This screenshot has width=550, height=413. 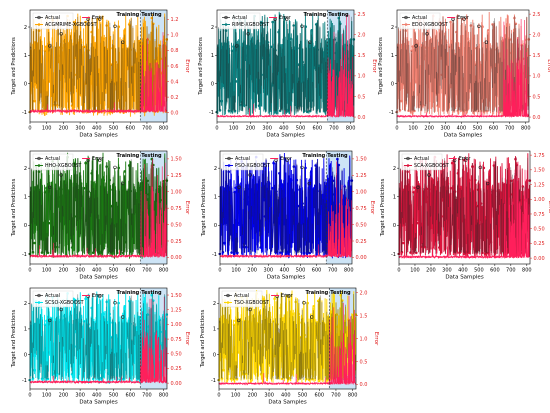 What do you see at coordinates (364, 339) in the screenshot?
I see `y2-tick-label: 1.0` at bounding box center [364, 339].